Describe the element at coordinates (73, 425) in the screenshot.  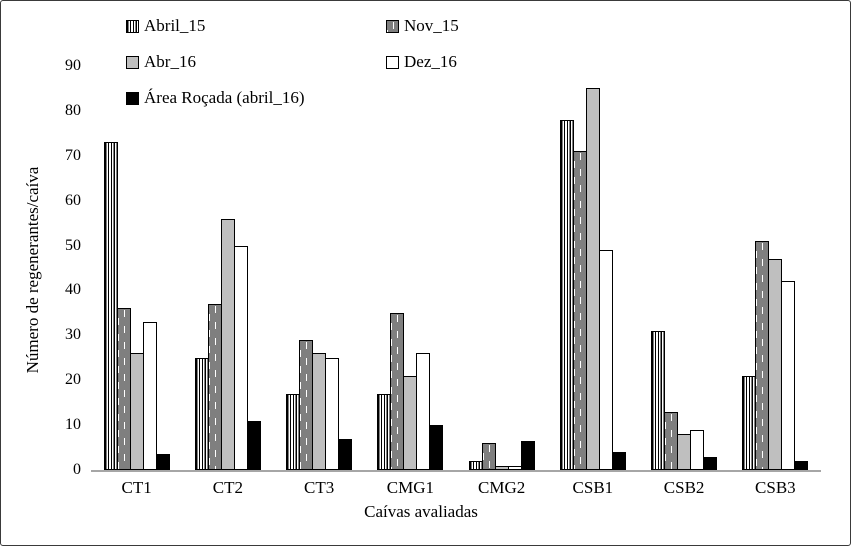
I see `y-tick-label: 10` at that location.